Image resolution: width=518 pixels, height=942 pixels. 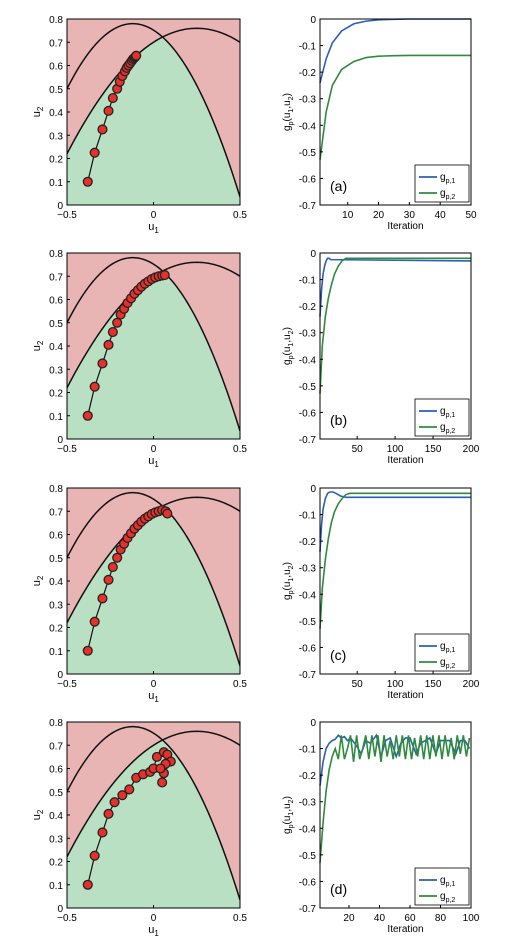 I want to click on y-tick-label: -0.4, so click(x=308, y=126).